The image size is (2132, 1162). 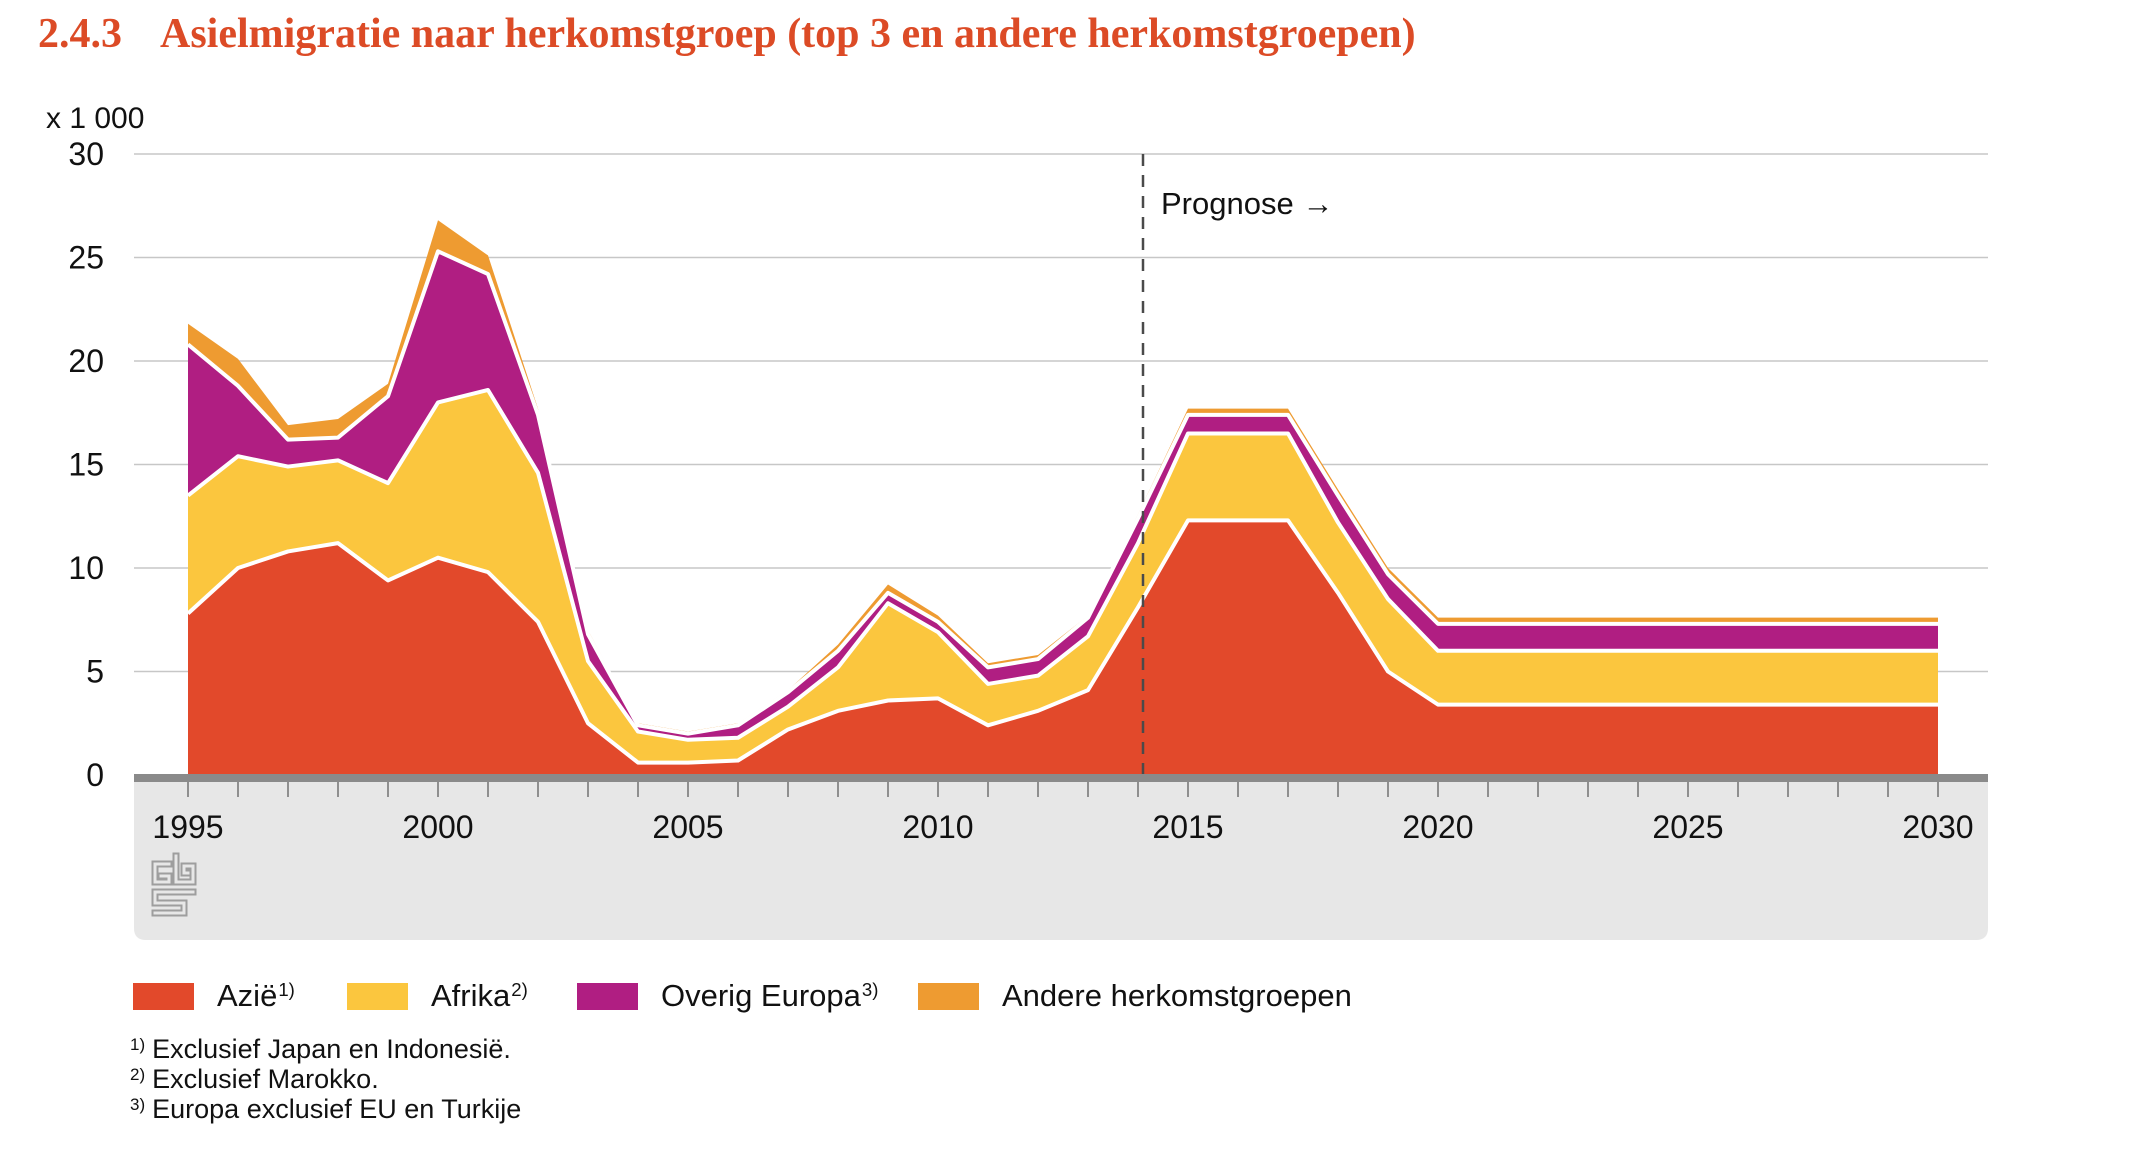 I want to click on x-axis-bar, so click(x=1061, y=778).